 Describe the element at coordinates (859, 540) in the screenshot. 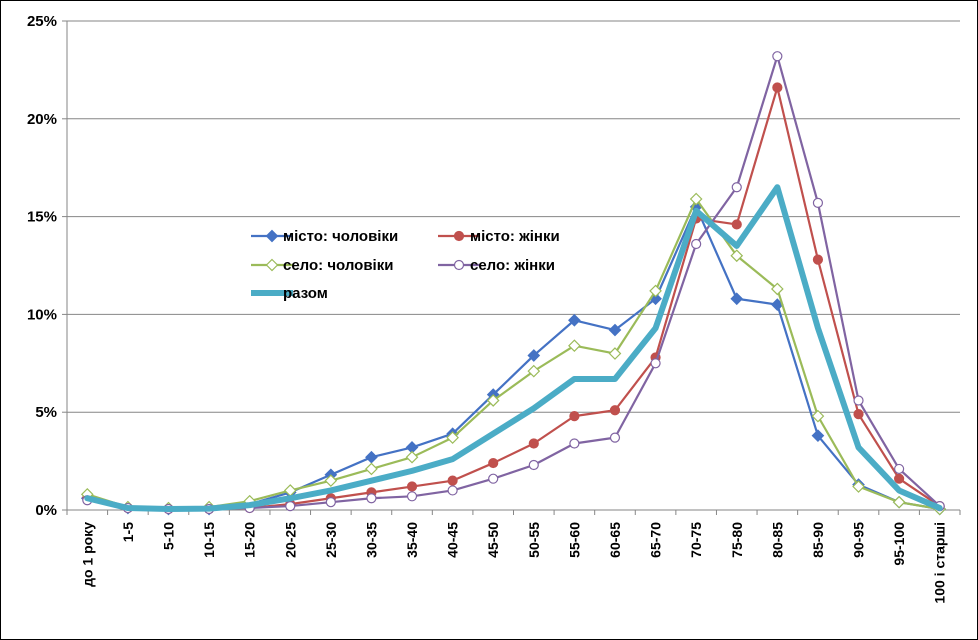

I see `x-tick-label: 90-95` at that location.